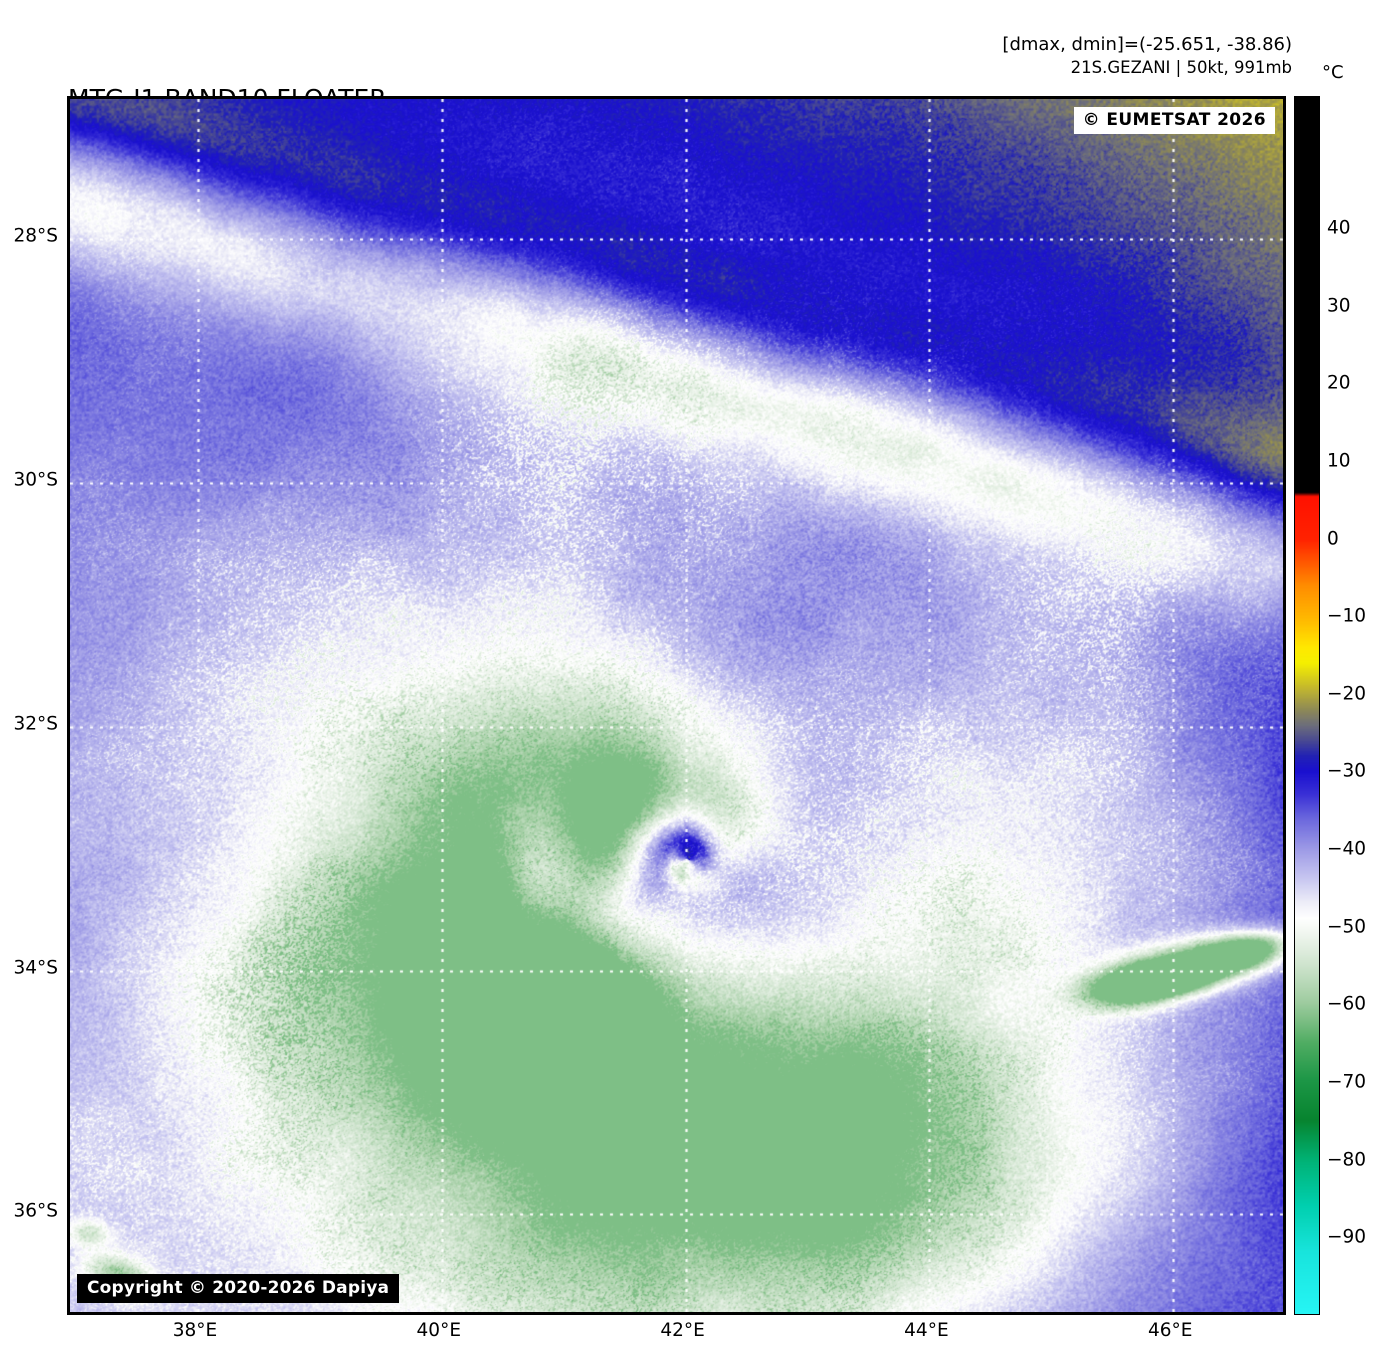  I want to click on lon-tick-42E: 42°E, so click(682, 1330).